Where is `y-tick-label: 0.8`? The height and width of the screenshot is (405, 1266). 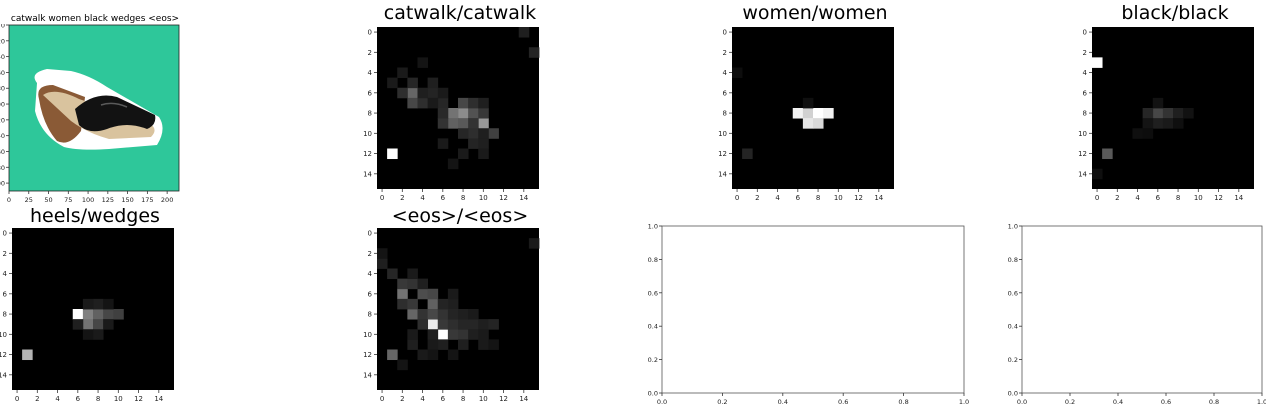 y-tick-label: 0.8 is located at coordinates (1013, 260).